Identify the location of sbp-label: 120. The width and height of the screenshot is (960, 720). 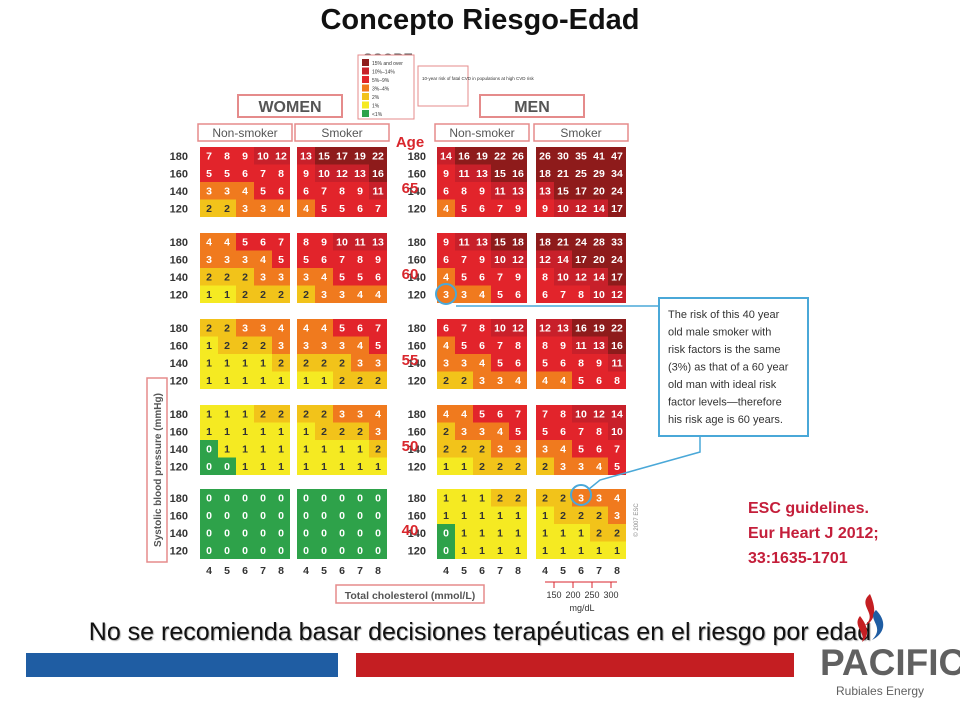
(179, 210).